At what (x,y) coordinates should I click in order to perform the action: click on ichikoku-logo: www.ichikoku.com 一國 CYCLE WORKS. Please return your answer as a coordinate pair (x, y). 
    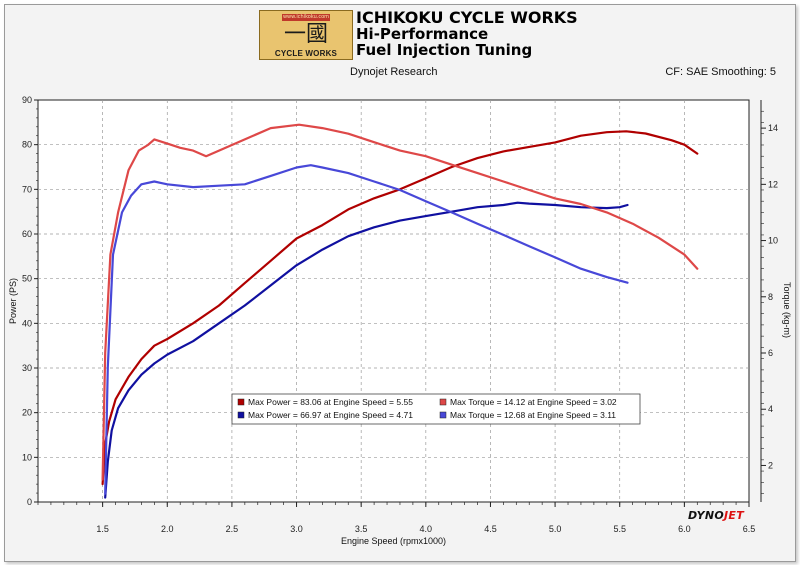
    Looking at the image, I should click on (306, 35).